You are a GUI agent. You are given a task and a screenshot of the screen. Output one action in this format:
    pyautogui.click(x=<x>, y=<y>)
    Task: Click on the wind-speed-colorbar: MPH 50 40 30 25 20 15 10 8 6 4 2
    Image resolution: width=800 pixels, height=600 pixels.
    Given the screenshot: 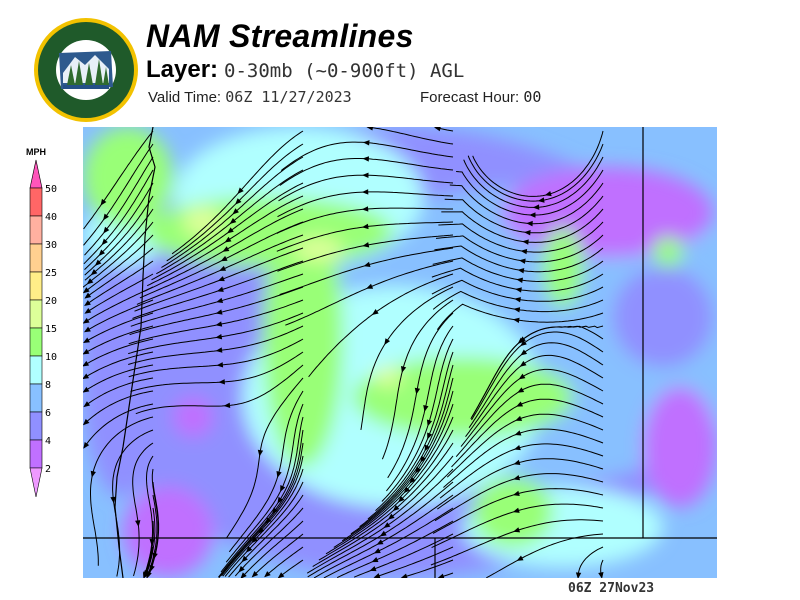 What is the action you would take?
    pyautogui.click(x=41, y=322)
    